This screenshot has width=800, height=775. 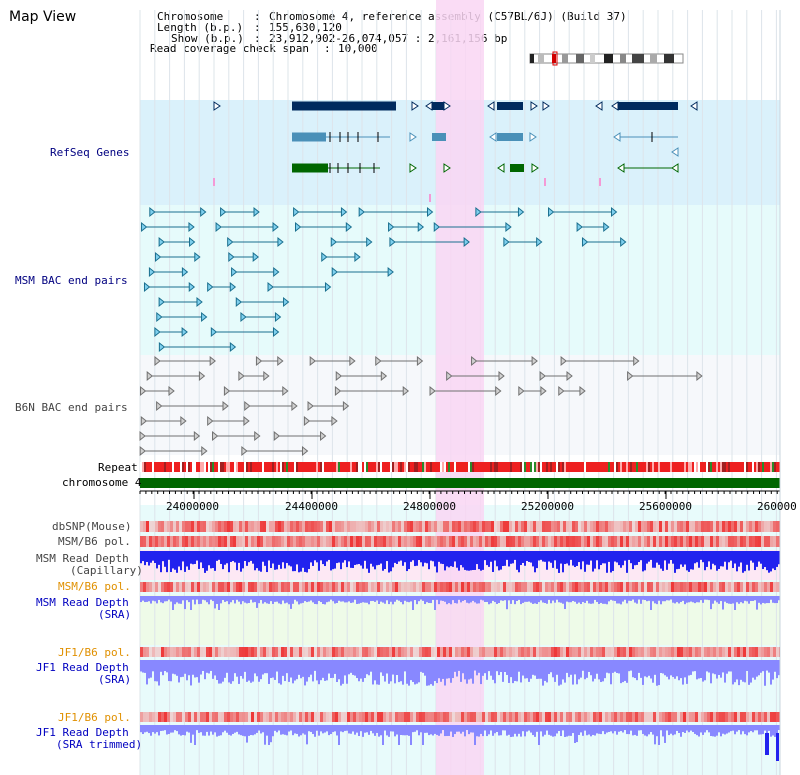 I want to click on track-label-refseq: RefSeq Genes, so click(x=90, y=152).